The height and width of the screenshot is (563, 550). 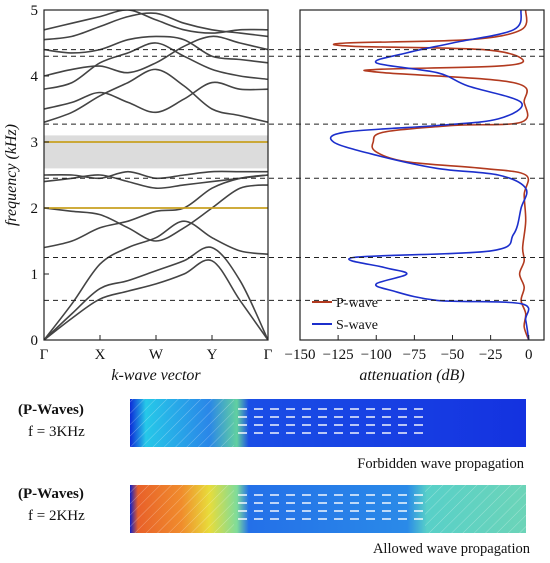 I want to click on simulation-strip-allowed-texture, so click(x=182, y=509).